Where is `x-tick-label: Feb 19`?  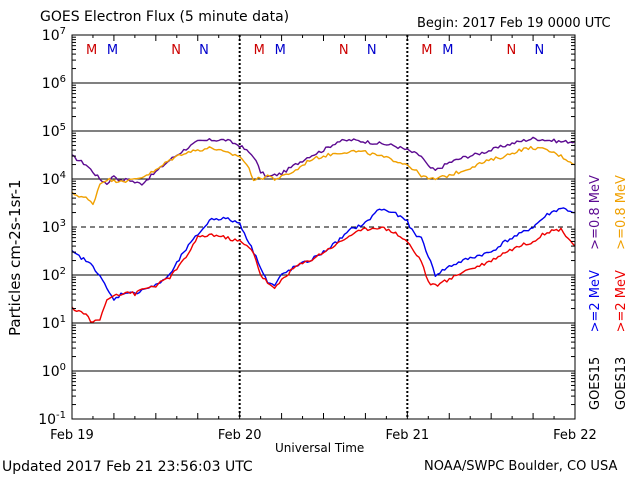 x-tick-label: Feb 19 is located at coordinates (72, 435).